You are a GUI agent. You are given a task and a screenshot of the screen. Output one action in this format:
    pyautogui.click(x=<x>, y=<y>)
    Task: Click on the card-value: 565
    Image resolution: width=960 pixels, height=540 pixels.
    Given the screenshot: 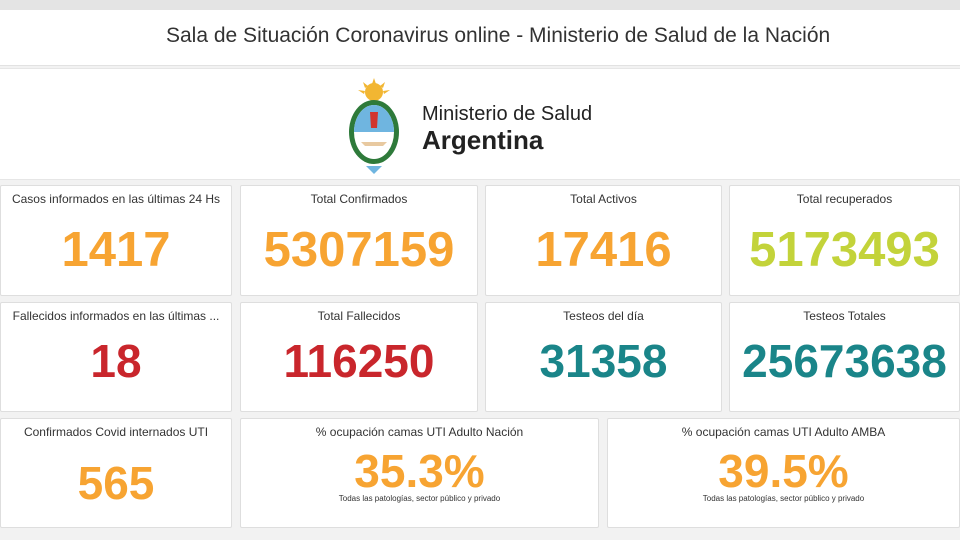 What is the action you would take?
    pyautogui.click(x=116, y=483)
    